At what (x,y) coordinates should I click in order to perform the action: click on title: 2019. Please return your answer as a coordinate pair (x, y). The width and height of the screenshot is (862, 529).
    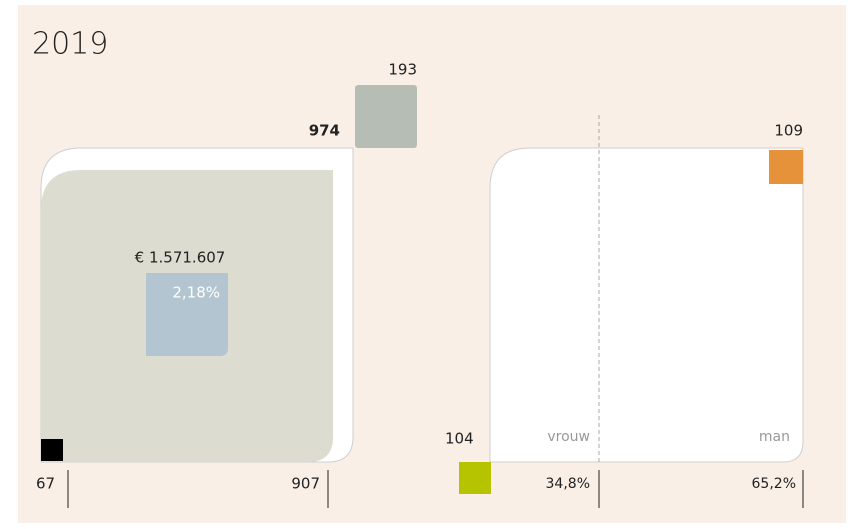
    Looking at the image, I should click on (70, 44).